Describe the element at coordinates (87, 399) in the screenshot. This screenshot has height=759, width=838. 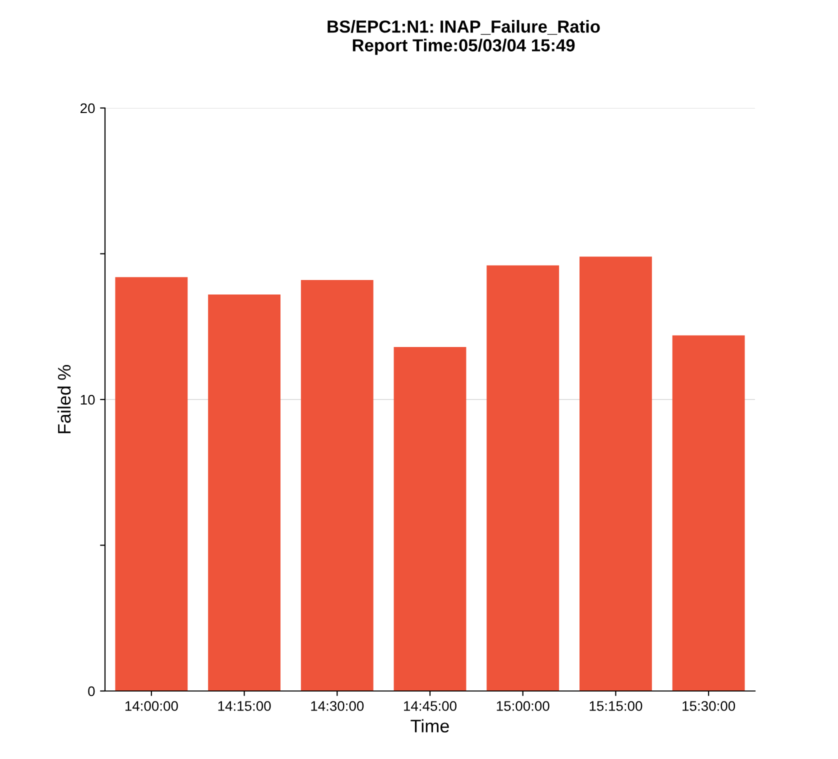
I see `y-tick-label: 10` at that location.